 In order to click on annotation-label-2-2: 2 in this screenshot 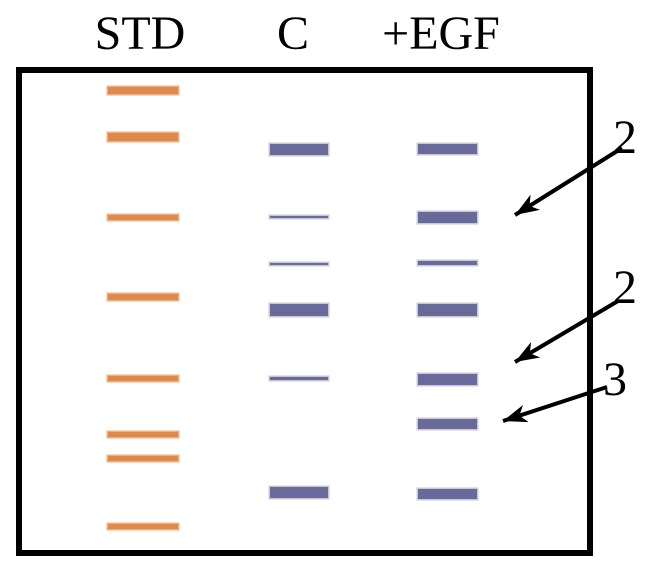, I will do `click(625, 287)`.